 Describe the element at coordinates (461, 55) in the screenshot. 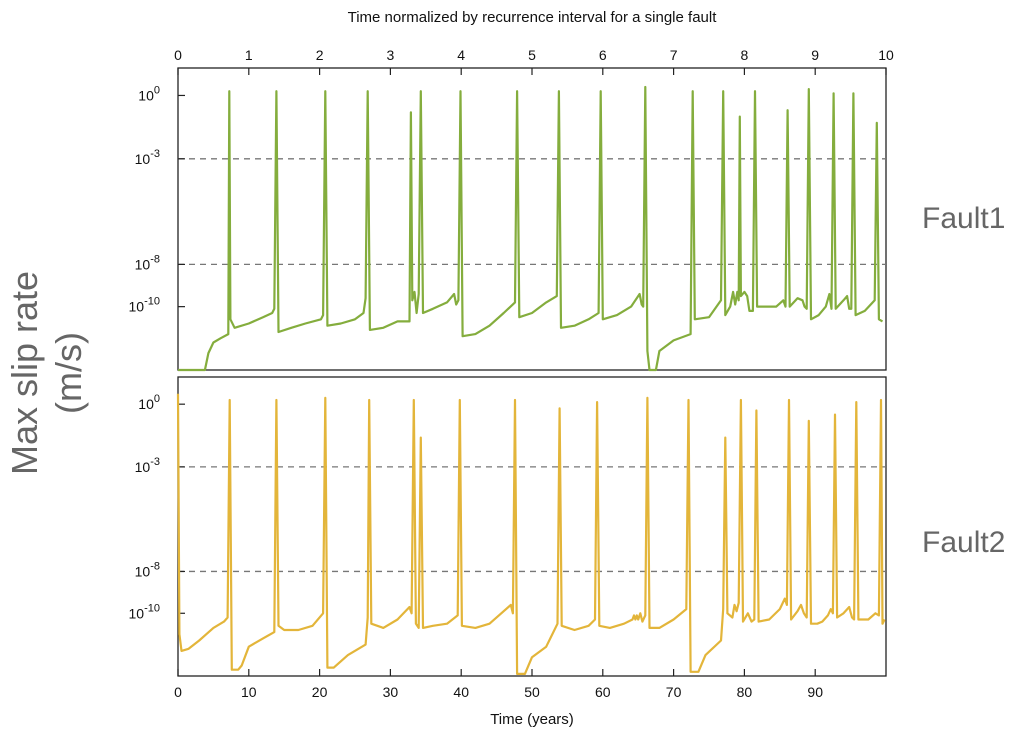

I see `top-tick-label: 4` at that location.